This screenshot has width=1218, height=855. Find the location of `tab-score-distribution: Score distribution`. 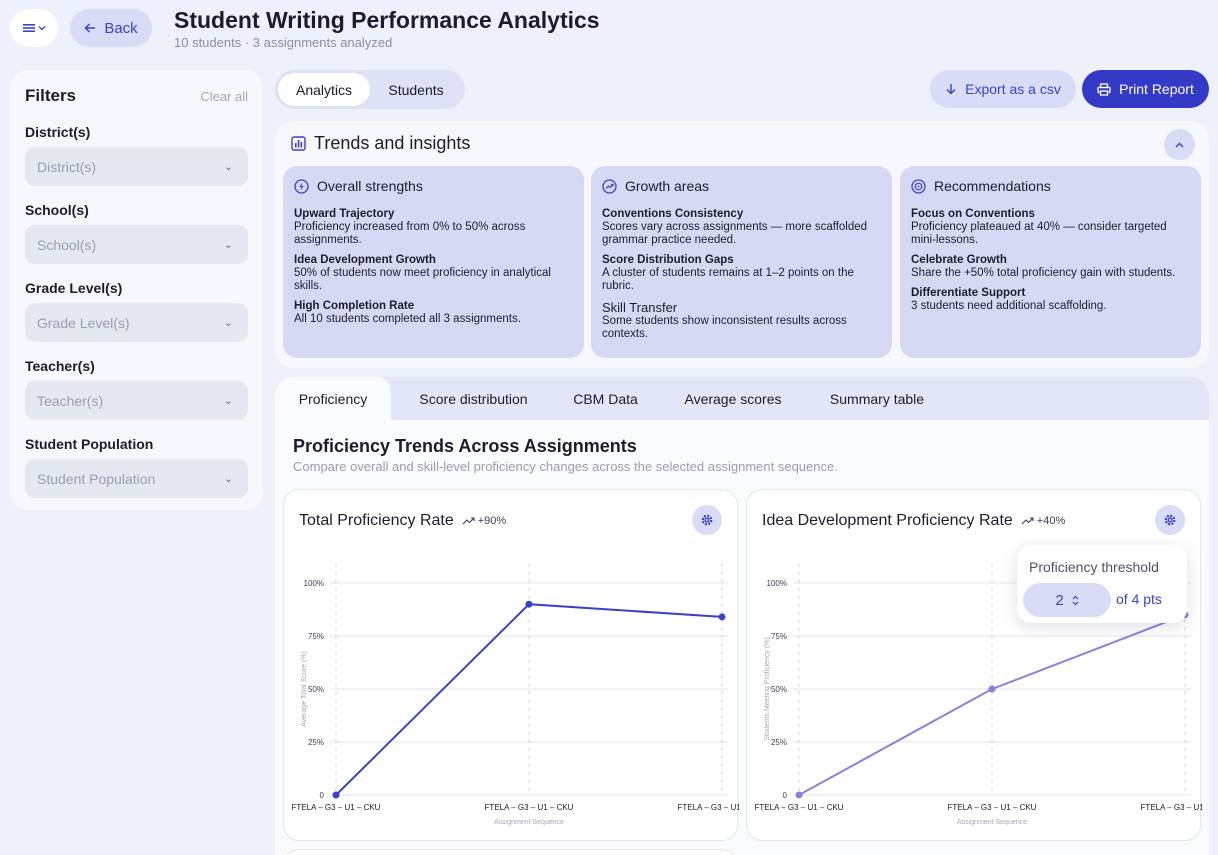

tab-score-distribution: Score distribution is located at coordinates (473, 398).